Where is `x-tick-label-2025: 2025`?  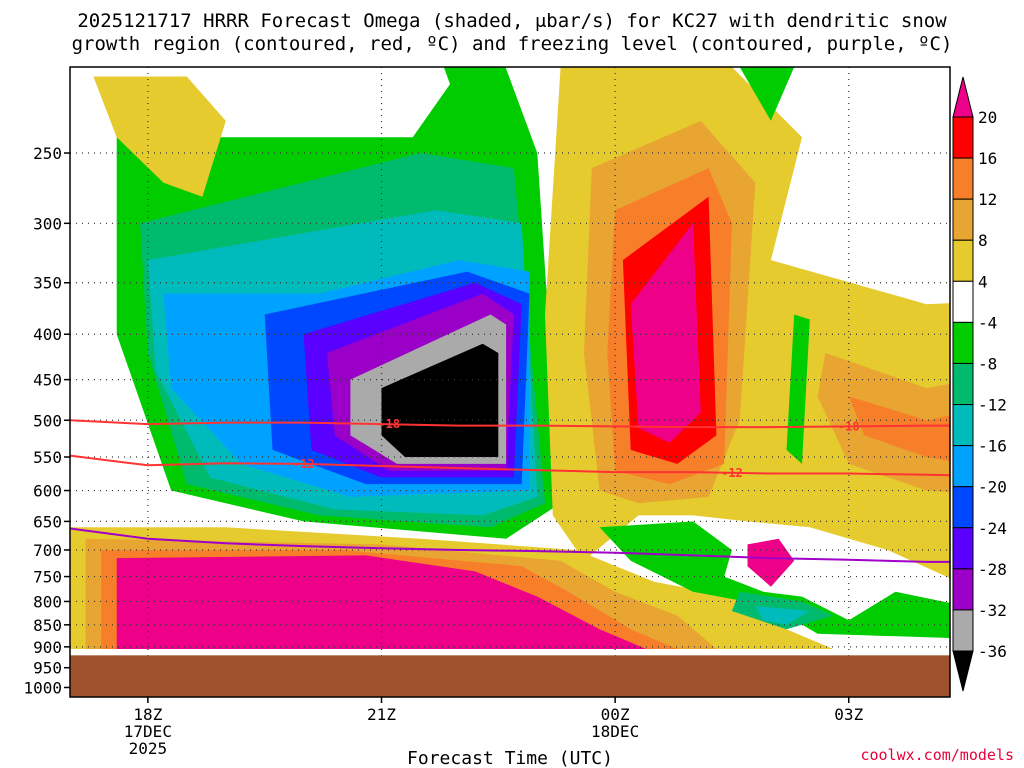
x-tick-label-2025: 2025 is located at coordinates (148, 748).